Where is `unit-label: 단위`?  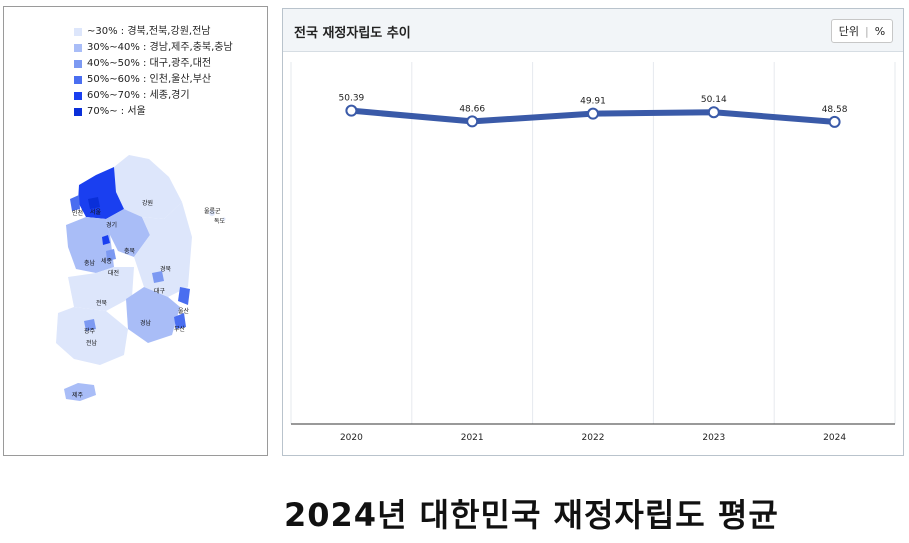 unit-label: 단위 is located at coordinates (849, 31).